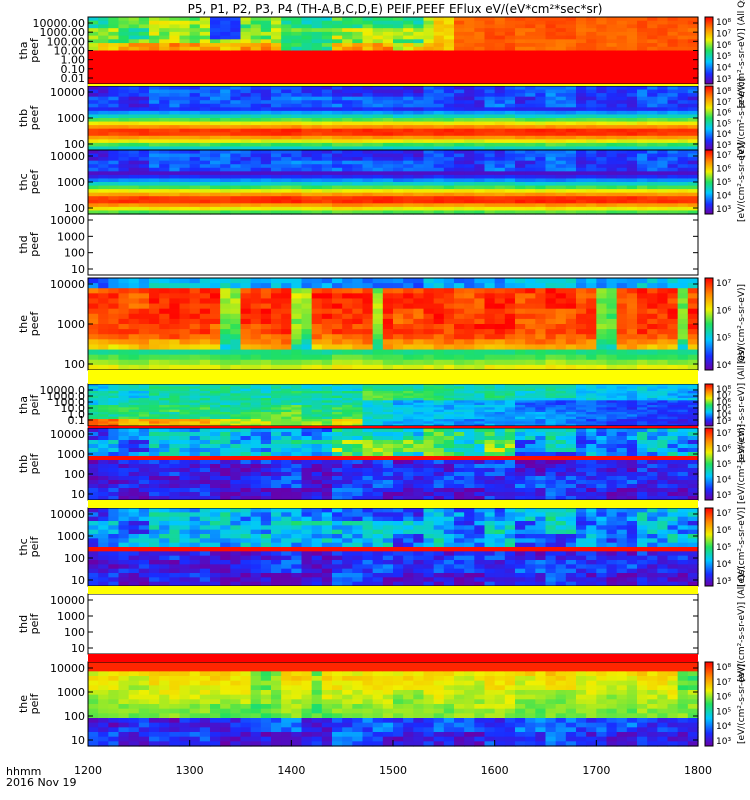 The width and height of the screenshot is (750, 800). Describe the element at coordinates (723, 57) in the screenshot. I see `colorbar-tick-label: 10⁵` at that location.